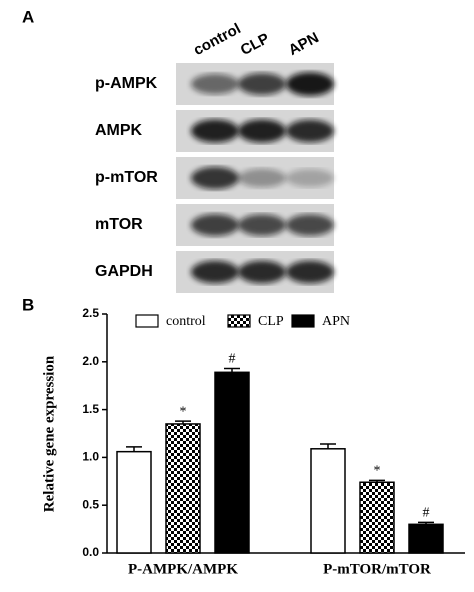 The width and height of the screenshot is (474, 592). What do you see at coordinates (90, 552) in the screenshot?
I see `y-tick-label: 0.0` at bounding box center [90, 552].